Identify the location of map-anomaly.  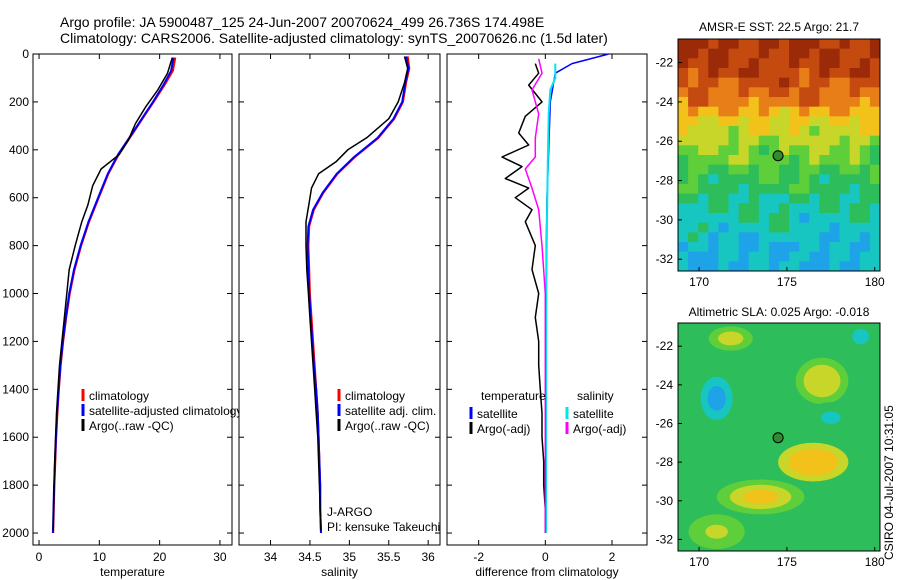
(822, 381).